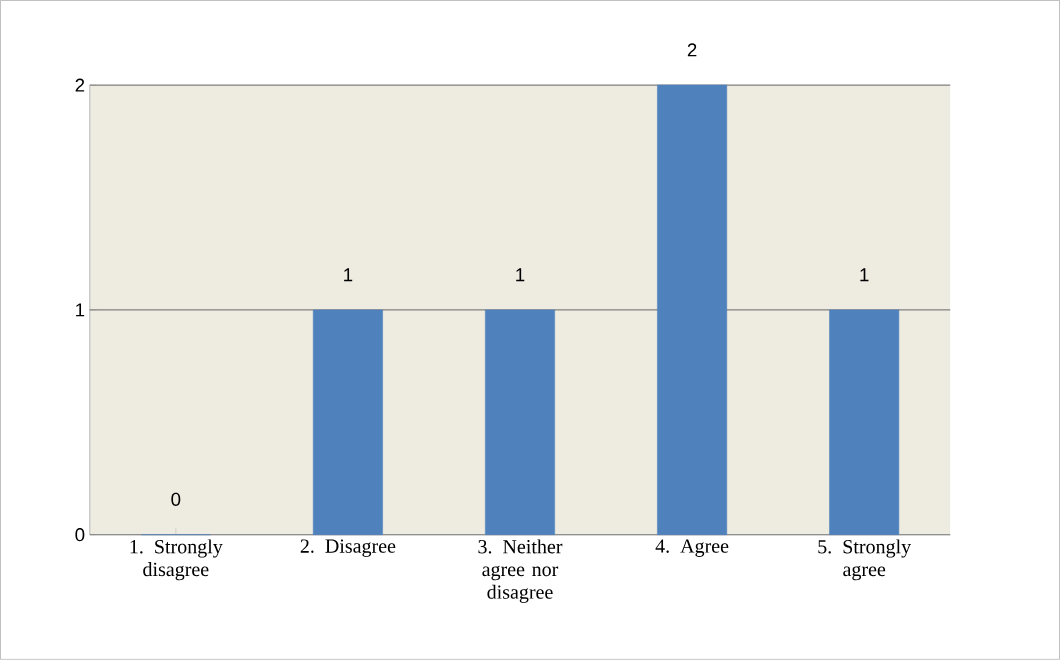 Image resolution: width=1060 pixels, height=660 pixels. I want to click on x-tick-label: 4. Agree, so click(692, 548).